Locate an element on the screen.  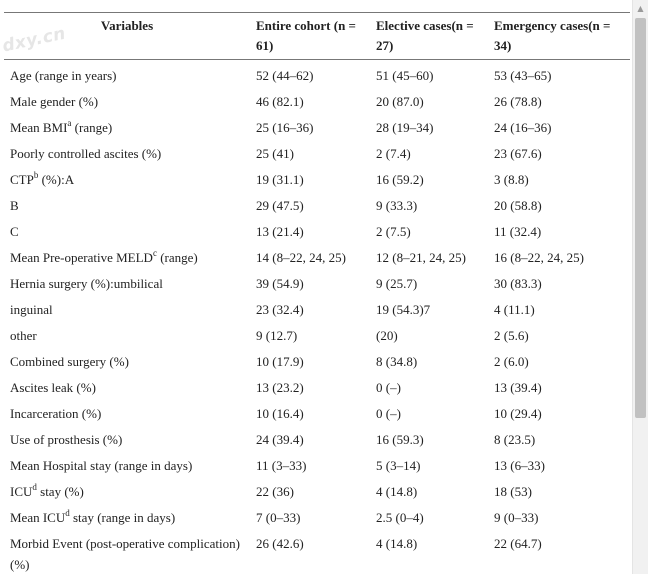
header-entire-cohort: Entire cohort (n = 61) is located at coordinates (310, 36).